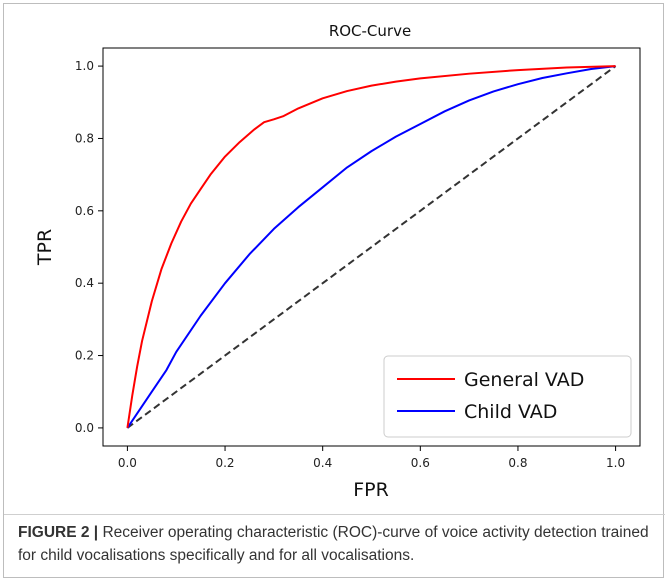 The image size is (669, 583). Describe the element at coordinates (371, 490) in the screenshot. I see `x-axis-label: FPR` at that location.